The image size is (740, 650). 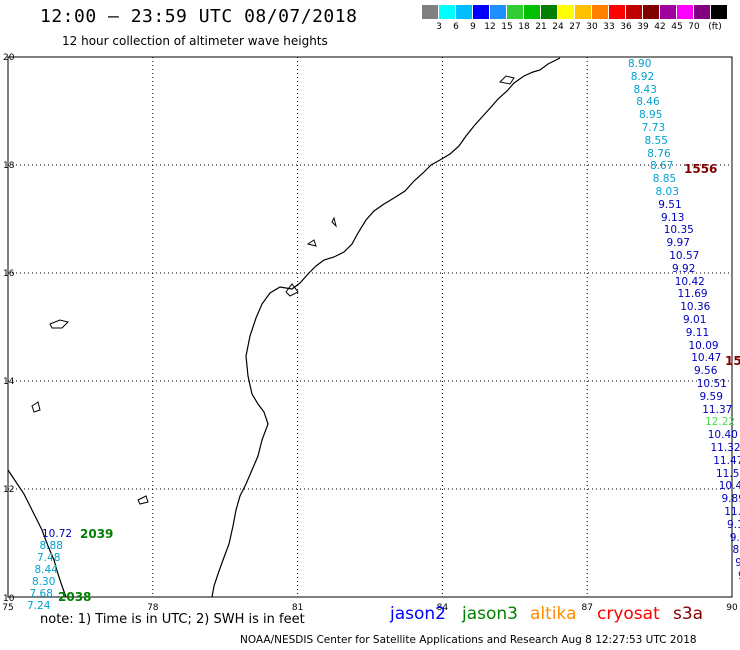 I want to click on legend-label: 6, so click(x=456, y=27).